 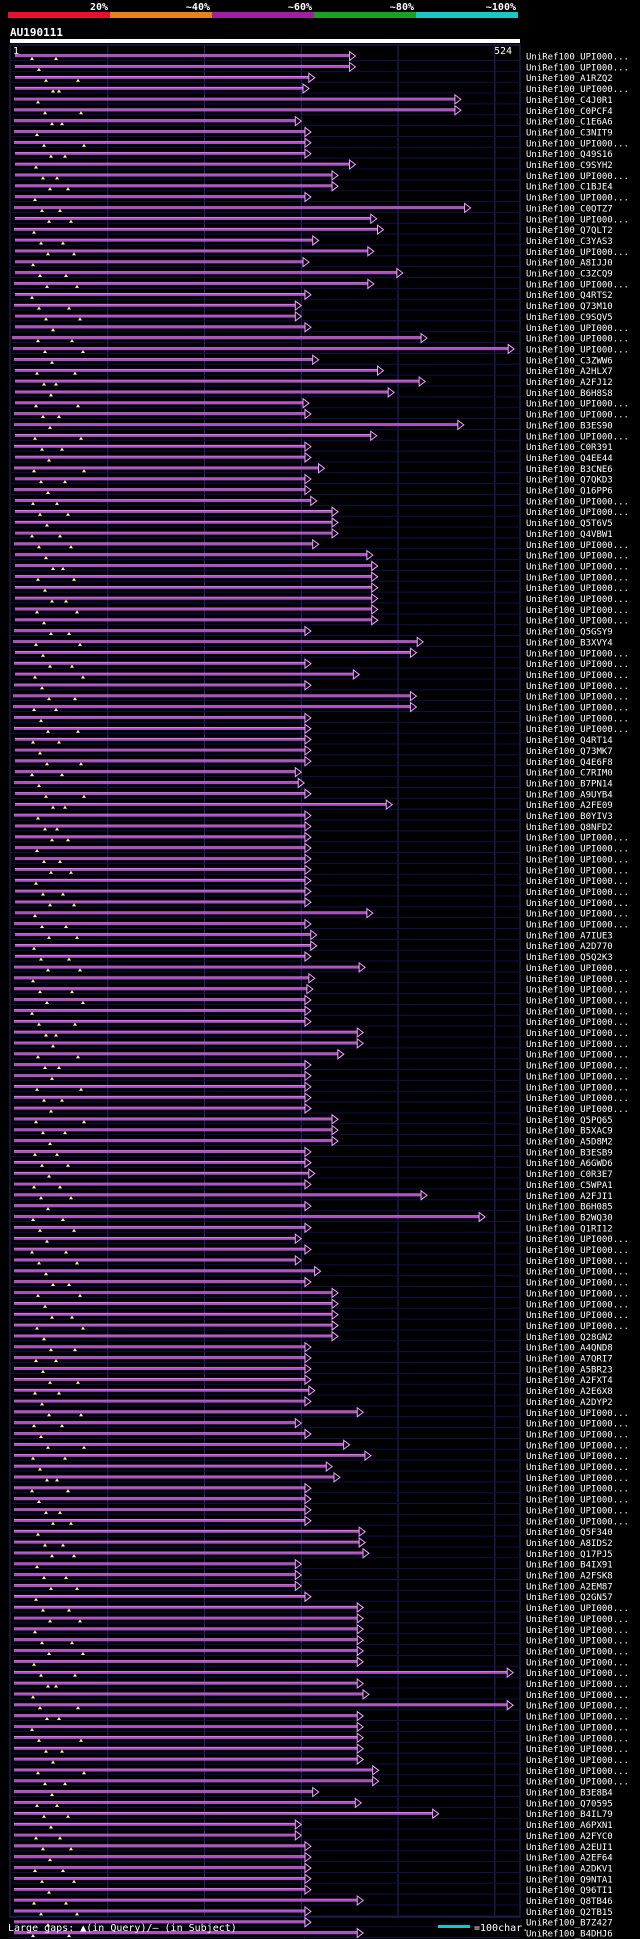 What do you see at coordinates (569, 383) in the screenshot?
I see `hit-label: UniRef100_A2FJ12` at bounding box center [569, 383].